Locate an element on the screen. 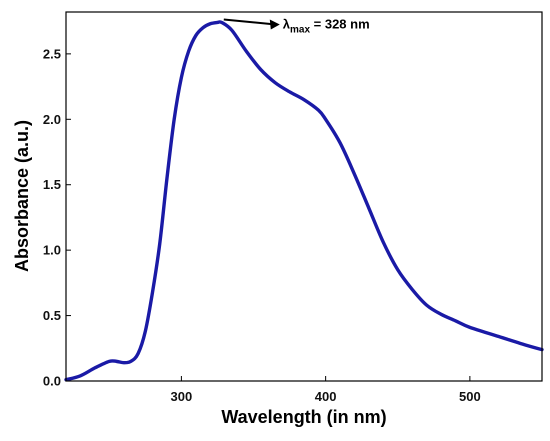 This screenshot has height=441, width=550. y-tick-label: 2.5 is located at coordinates (52, 53).